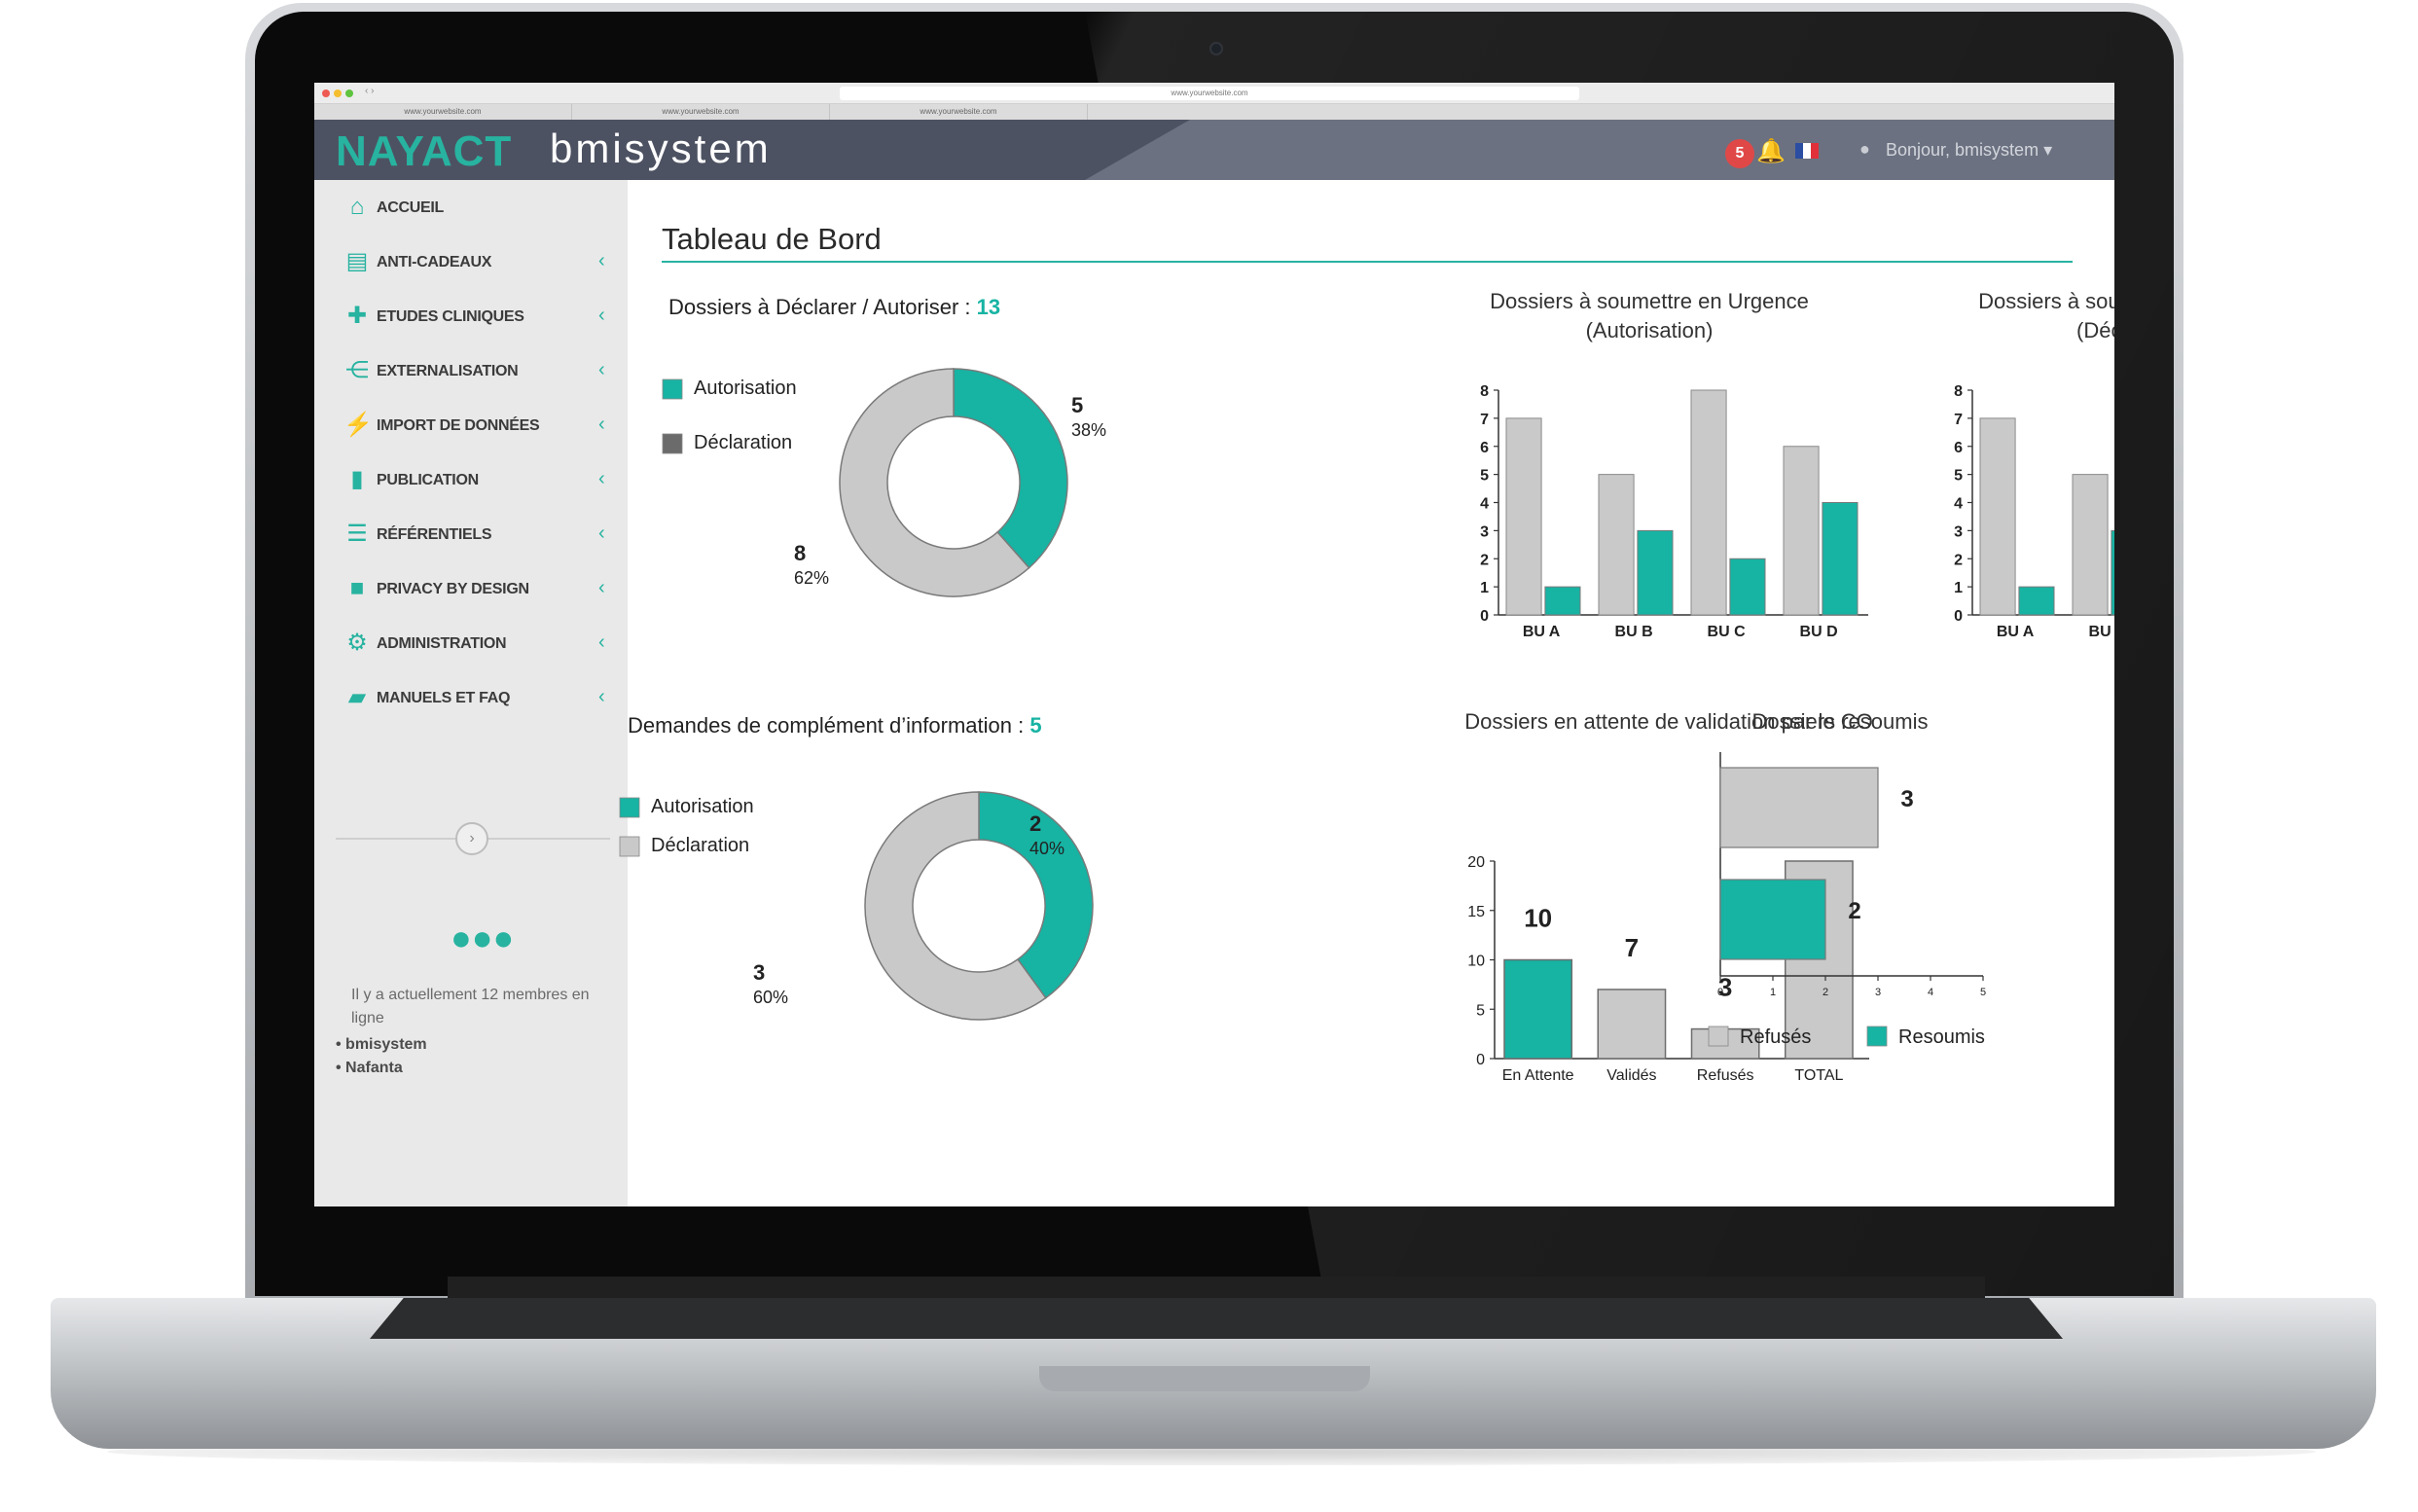 The image size is (2418, 1512). I want to click on chart-title: Demandes de complément d’information : 5, so click(835, 725).